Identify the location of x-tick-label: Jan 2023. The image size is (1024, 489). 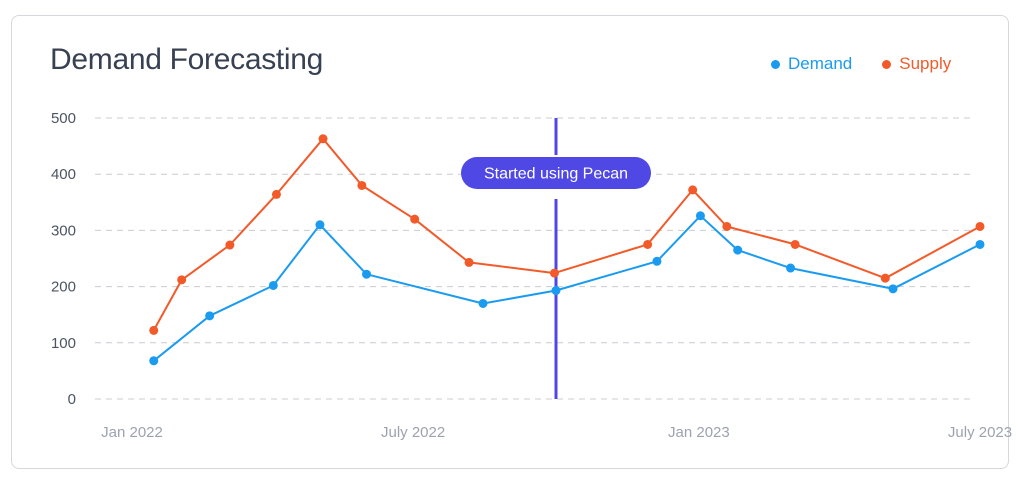
(699, 432).